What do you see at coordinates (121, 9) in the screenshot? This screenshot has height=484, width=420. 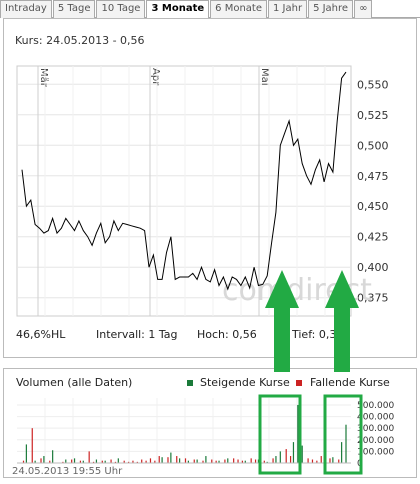 I see `tab-10-tage: 10 Tage` at bounding box center [121, 9].